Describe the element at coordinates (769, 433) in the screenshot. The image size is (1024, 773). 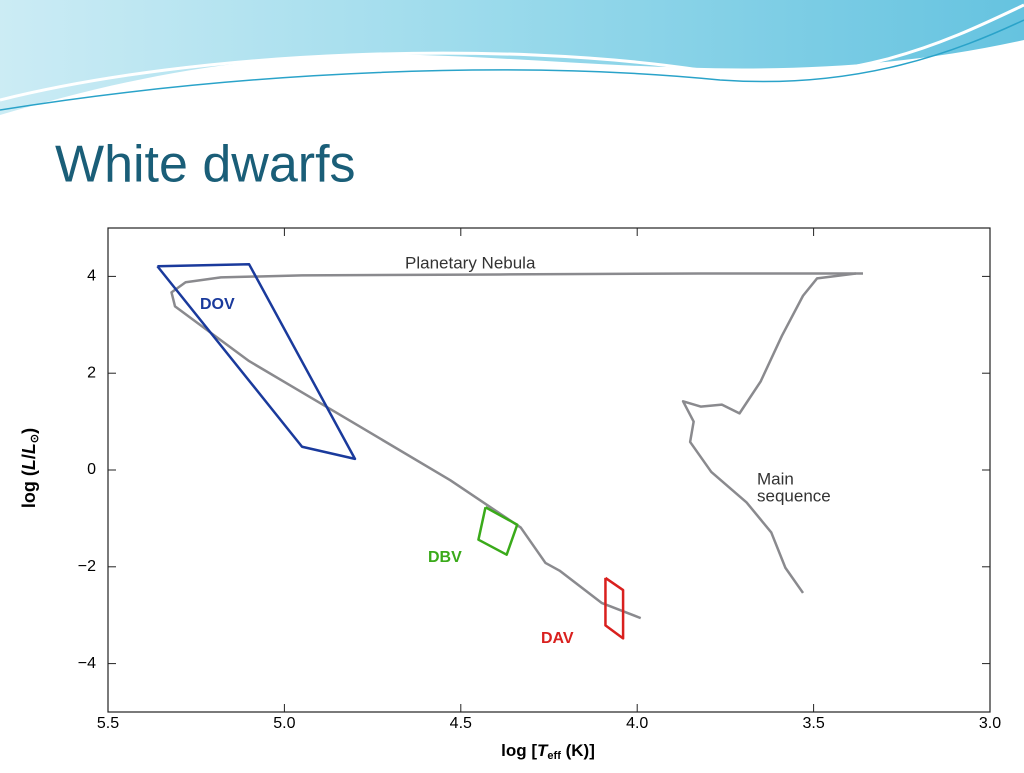
I see `track-line` at that location.